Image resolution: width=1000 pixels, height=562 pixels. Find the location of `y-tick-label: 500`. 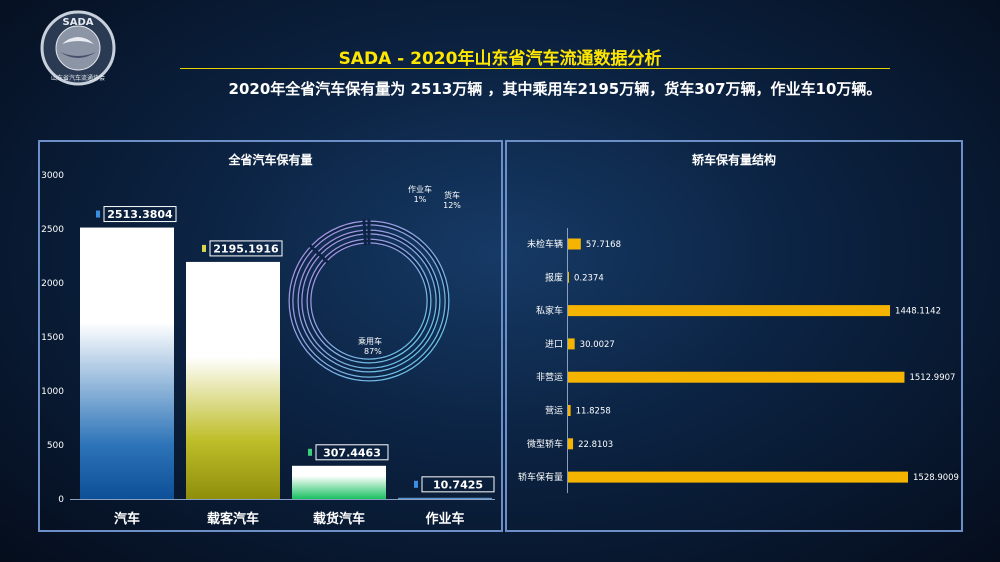

y-tick-label: 500 is located at coordinates (55, 446).